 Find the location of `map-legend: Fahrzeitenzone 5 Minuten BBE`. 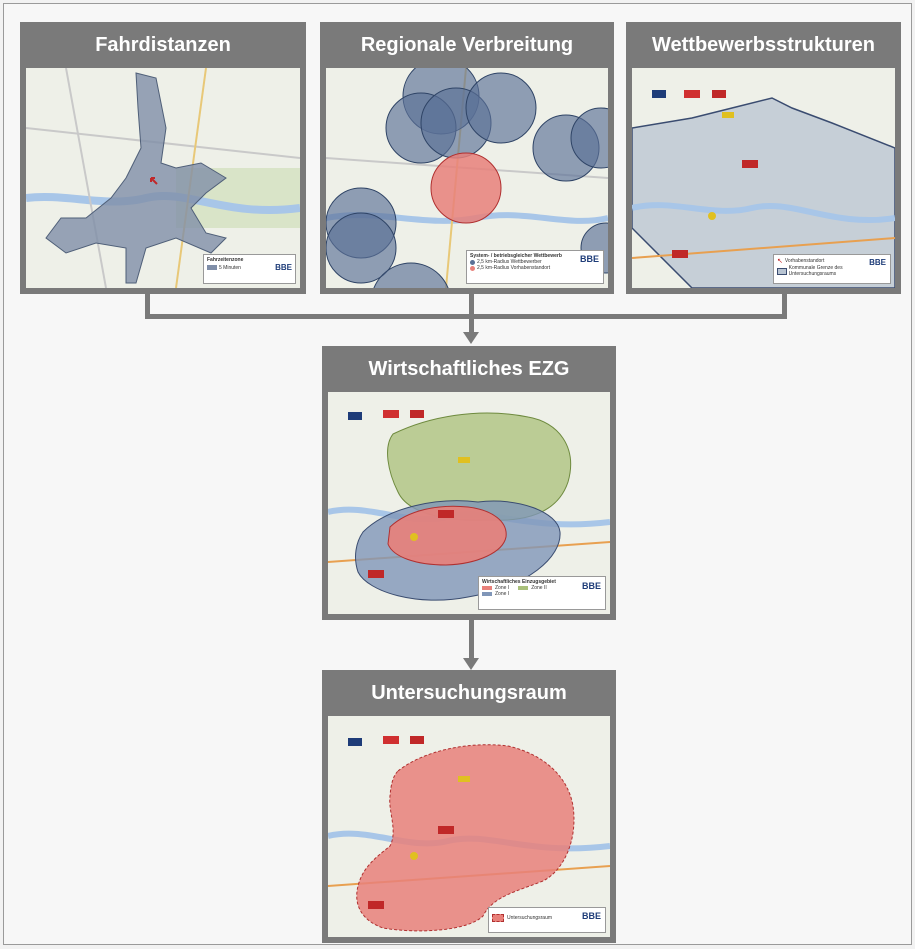

map-legend: Fahrzeitenzone 5 Minuten BBE is located at coordinates (249, 269).